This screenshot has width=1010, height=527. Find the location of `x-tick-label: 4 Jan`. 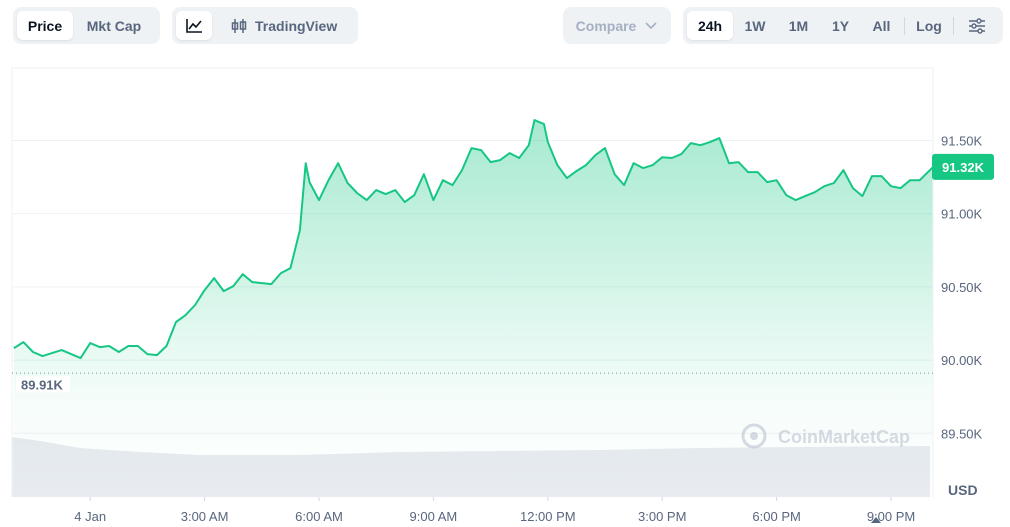

x-tick-label: 4 Jan is located at coordinates (90, 516).